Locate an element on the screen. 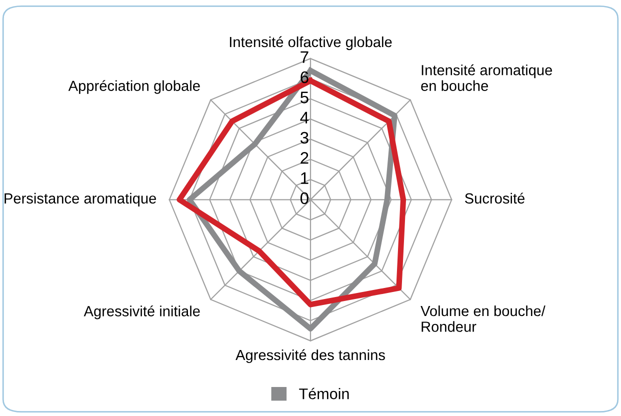 Image resolution: width=621 pixels, height=416 pixels. y-tick-label: 0 is located at coordinates (304, 198).